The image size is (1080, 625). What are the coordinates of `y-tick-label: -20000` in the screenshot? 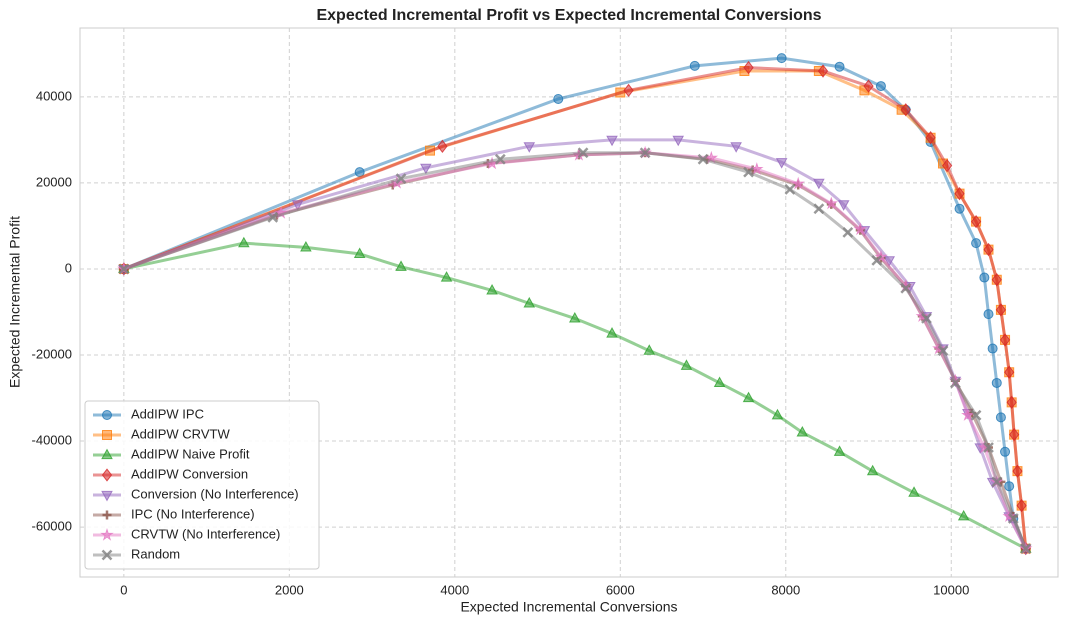 It's located at (52, 353).